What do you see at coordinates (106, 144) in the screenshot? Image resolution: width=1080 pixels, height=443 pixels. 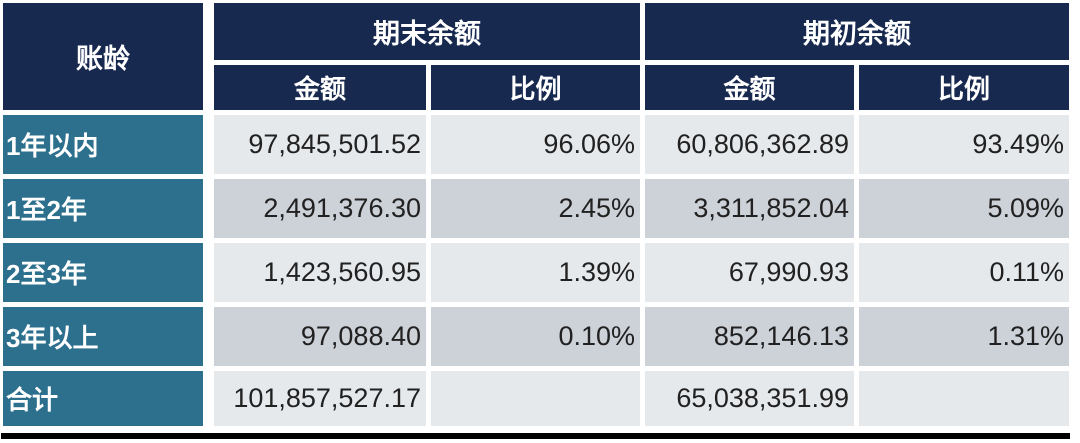 I see `row-label: 1年以内` at bounding box center [106, 144].